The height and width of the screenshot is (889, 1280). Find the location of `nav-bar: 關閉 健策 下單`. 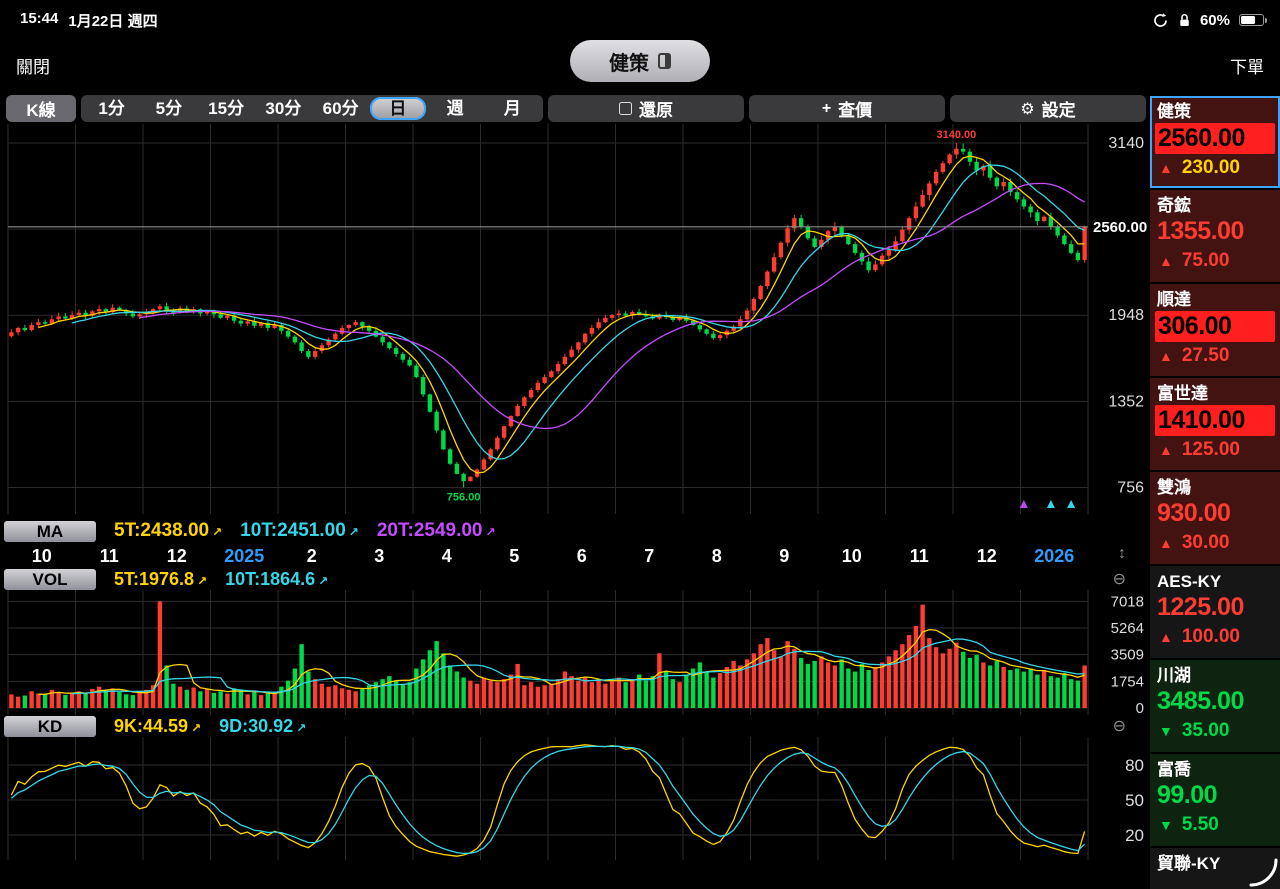

nav-bar: 關閉 健策 下單 is located at coordinates (640, 63).